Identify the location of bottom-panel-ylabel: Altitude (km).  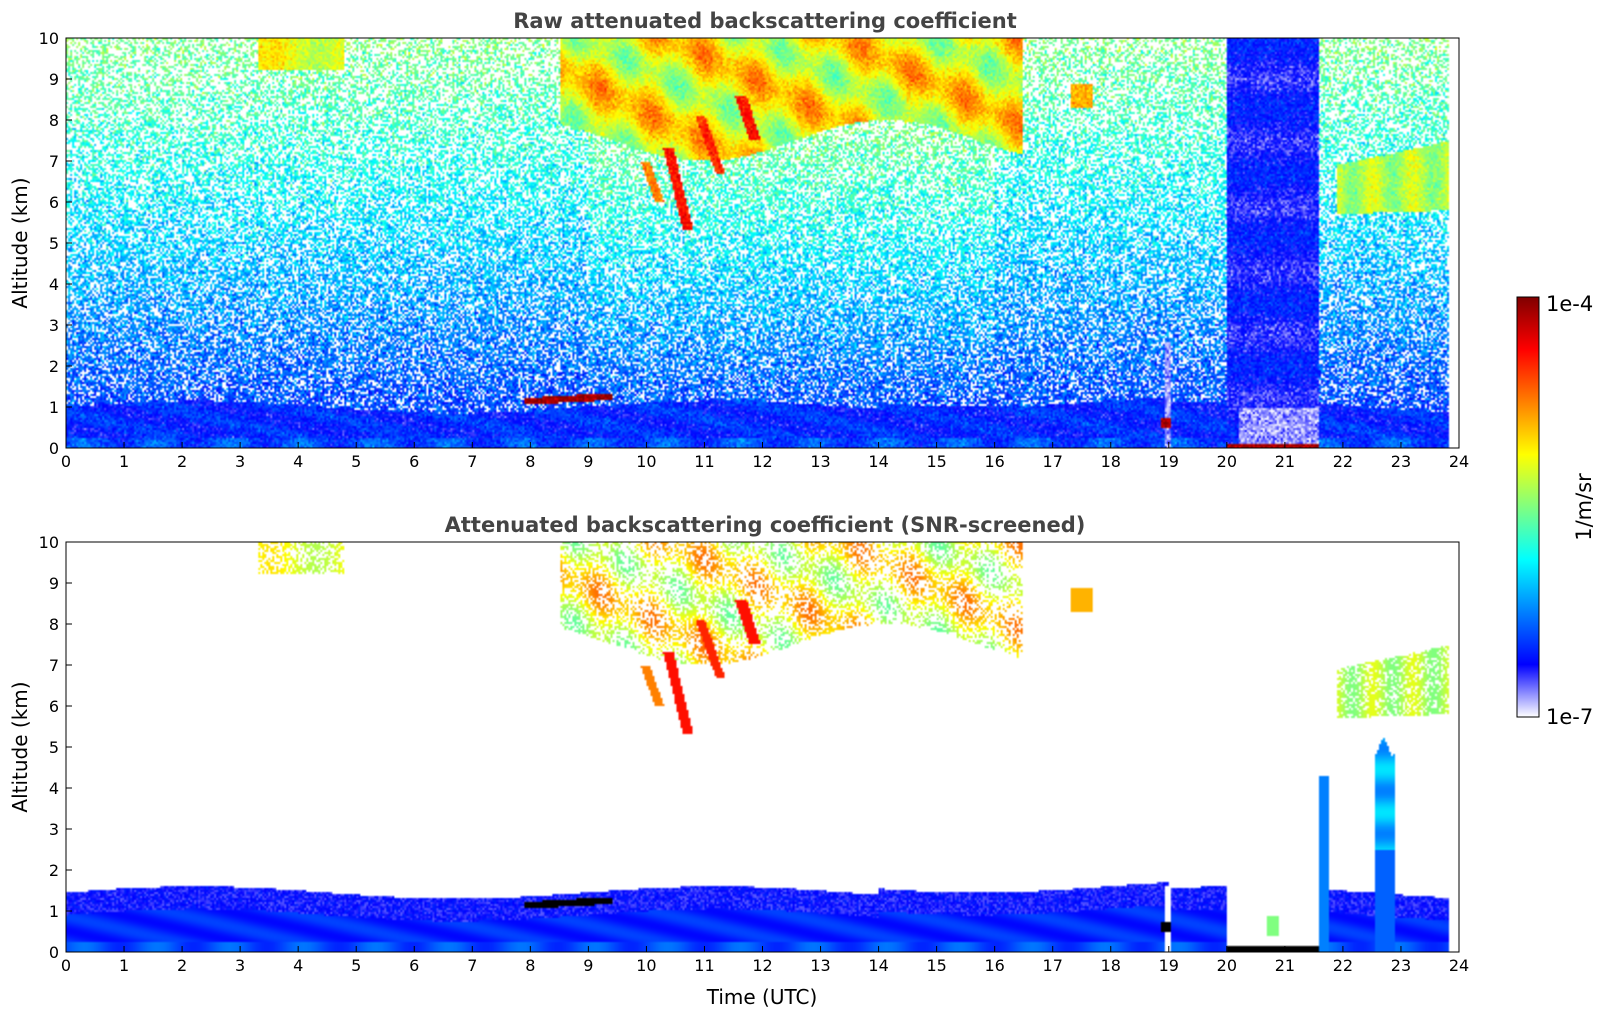
(20, 746).